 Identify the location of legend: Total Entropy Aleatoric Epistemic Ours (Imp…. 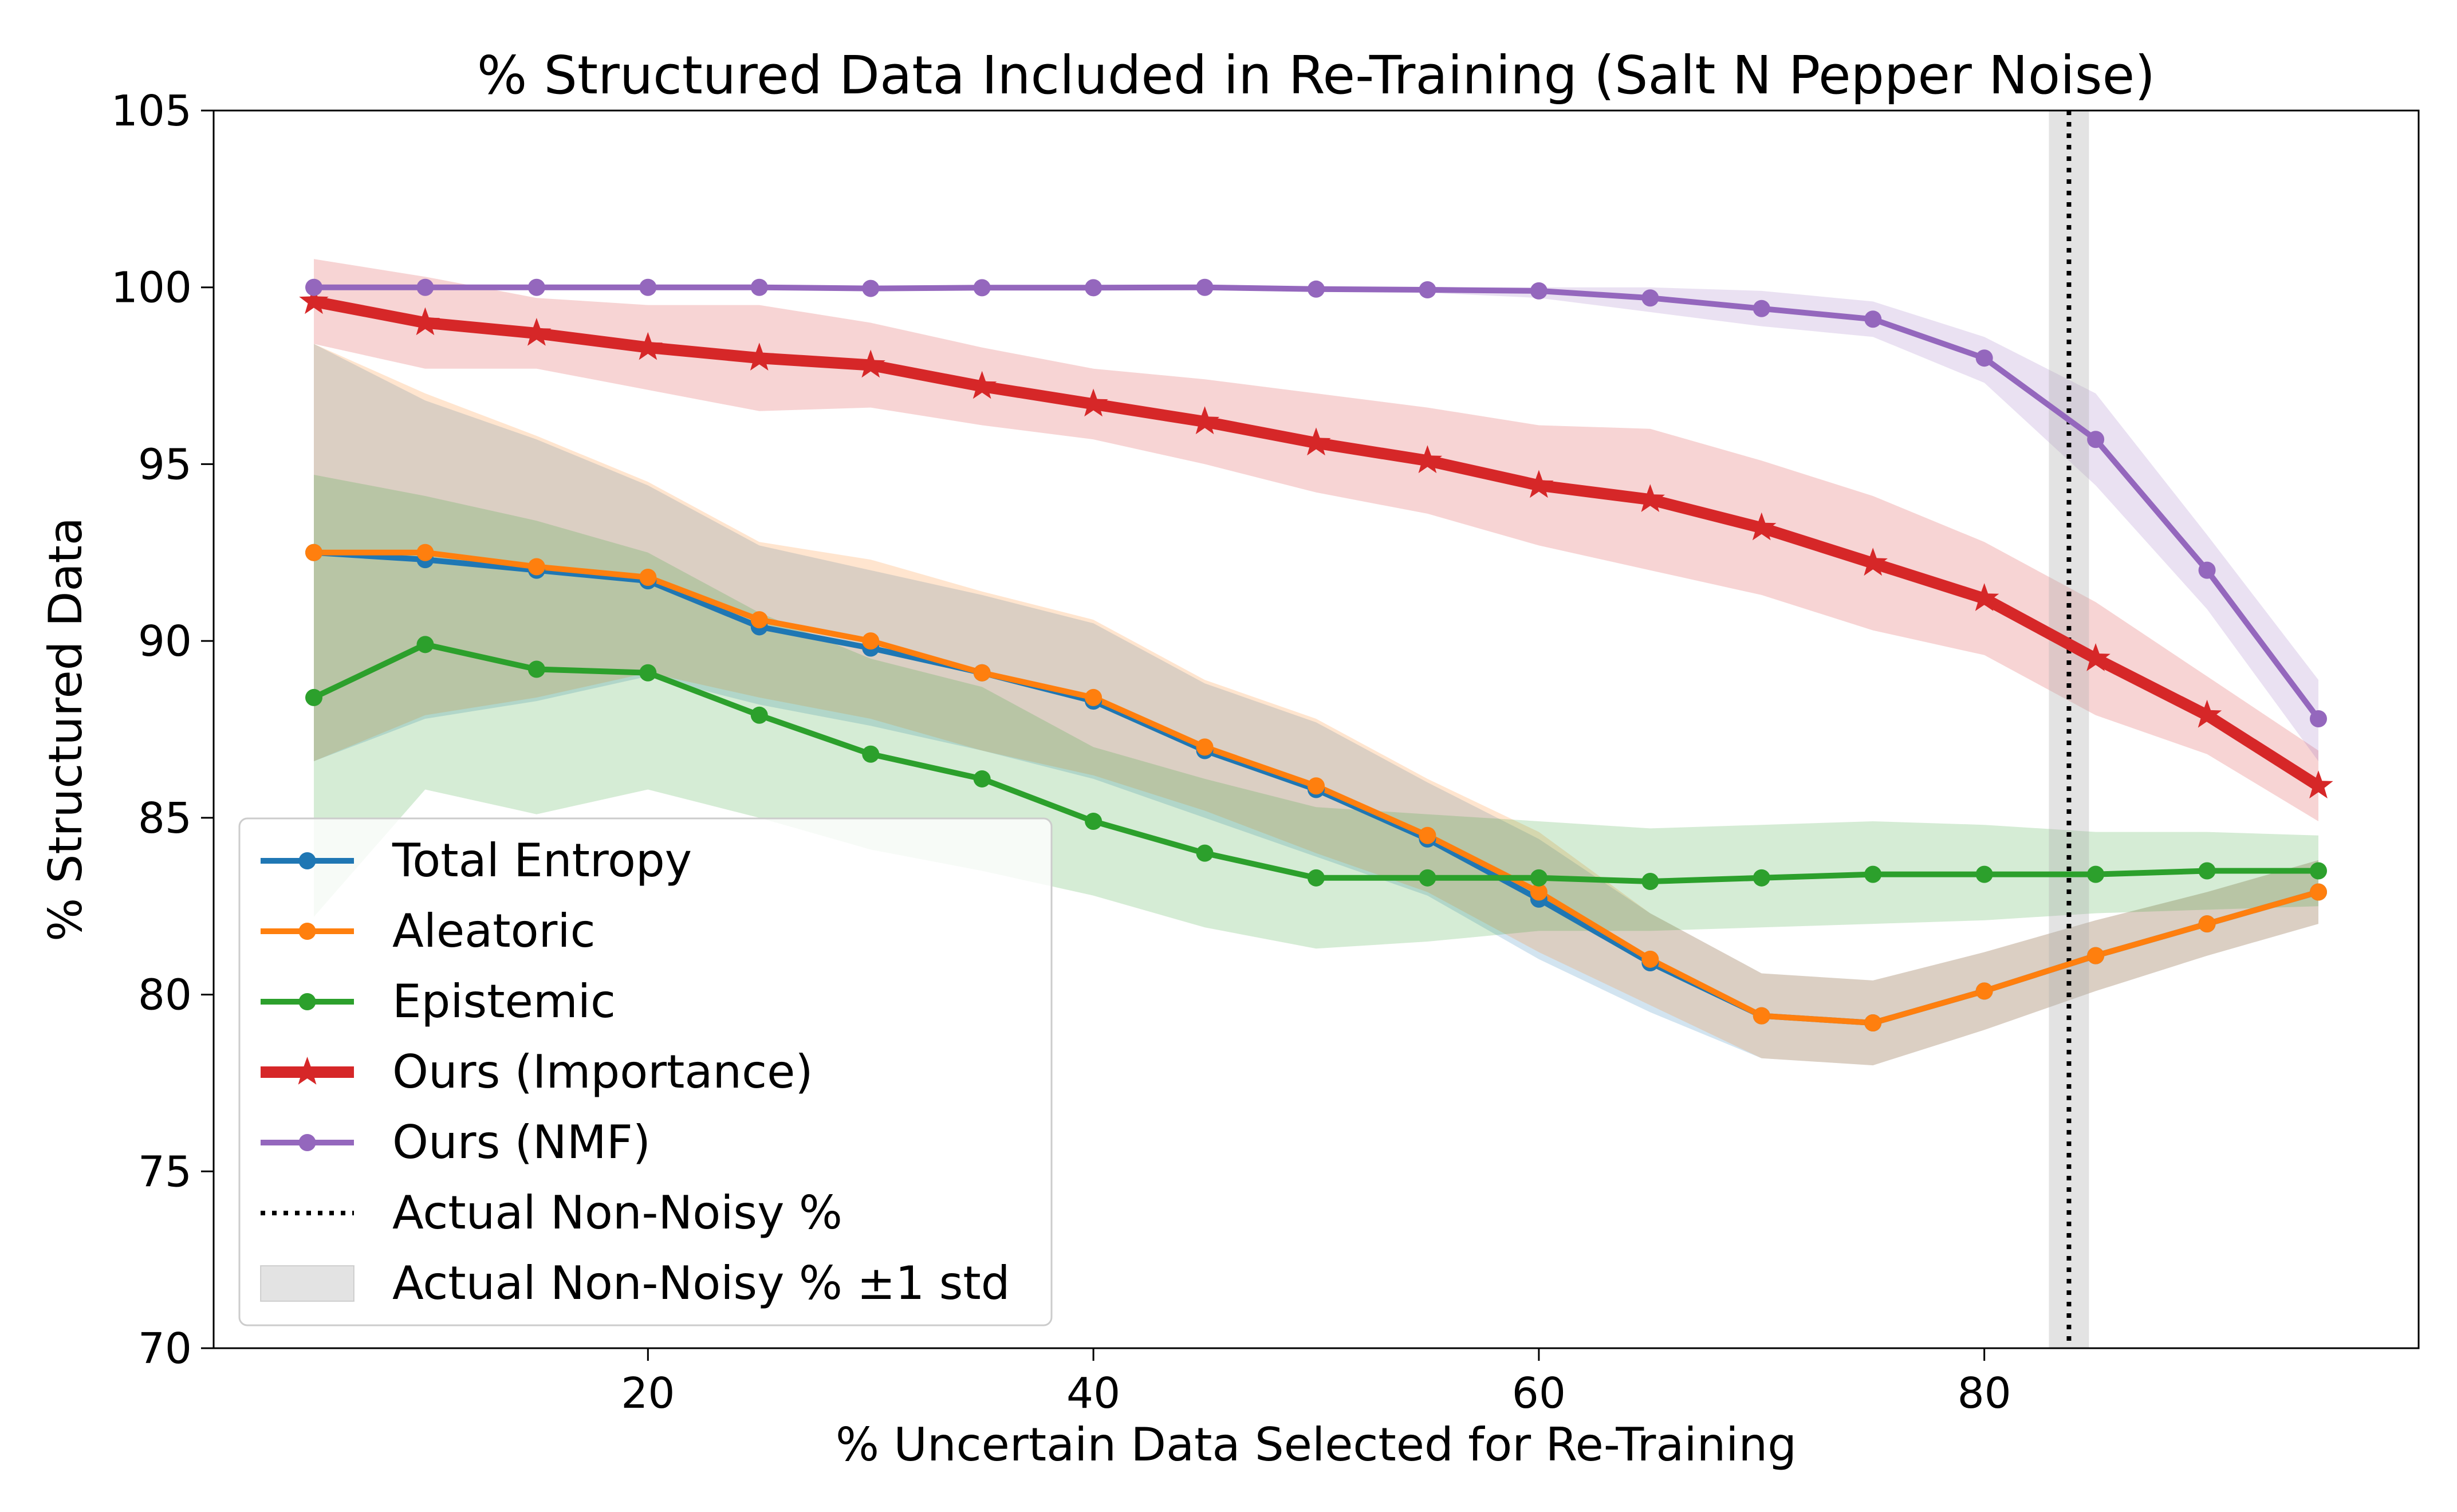
(645, 1071).